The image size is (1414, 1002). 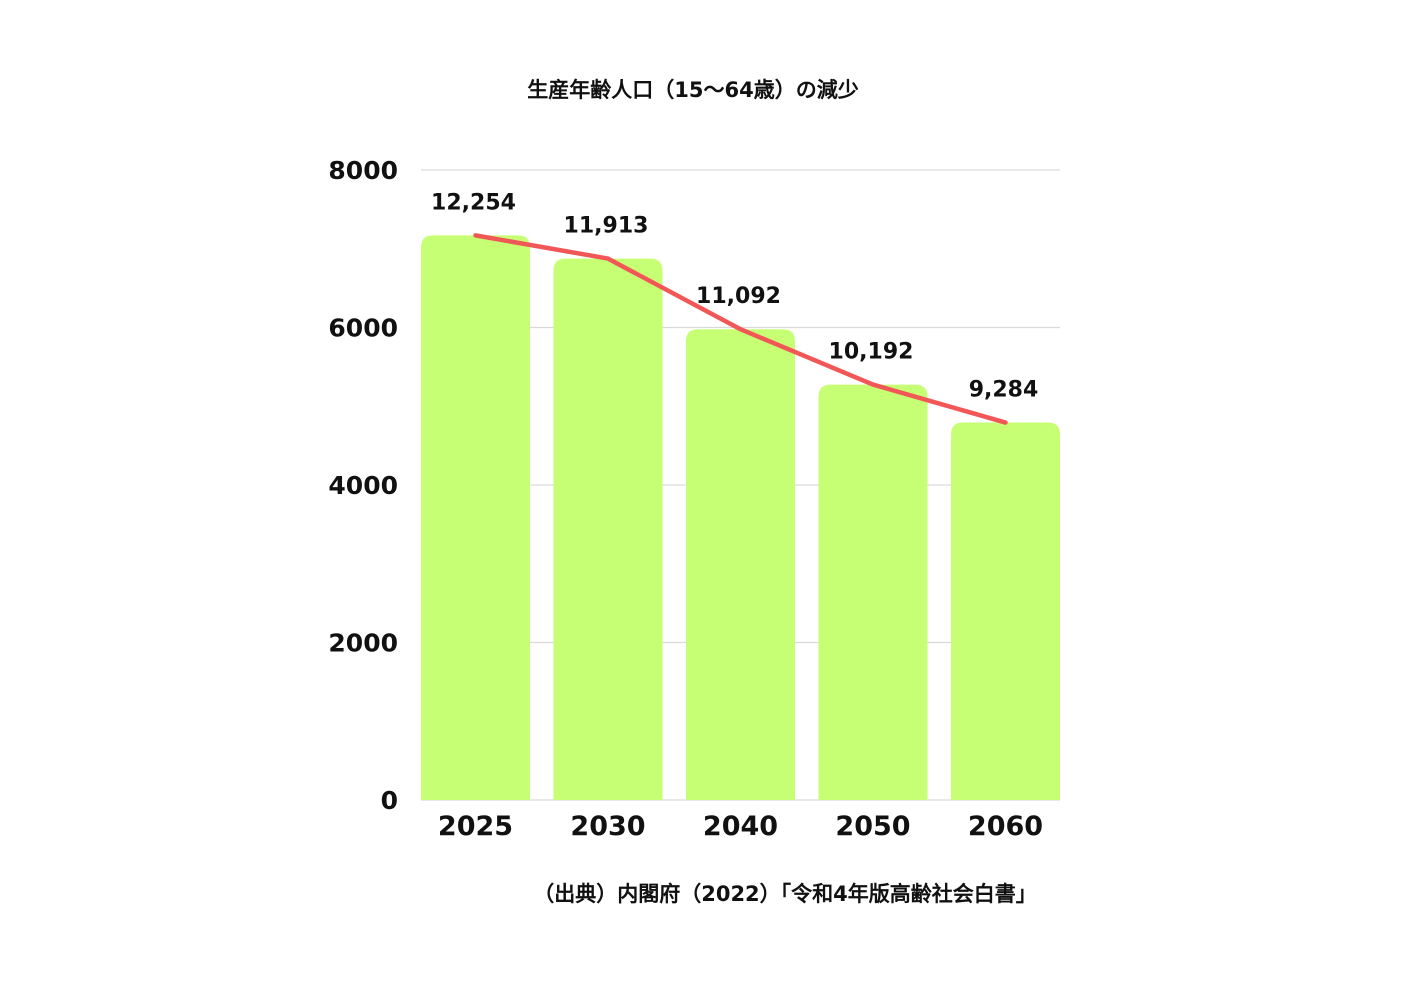 I want to click on data-label-2030: 11,913, so click(x=606, y=226).